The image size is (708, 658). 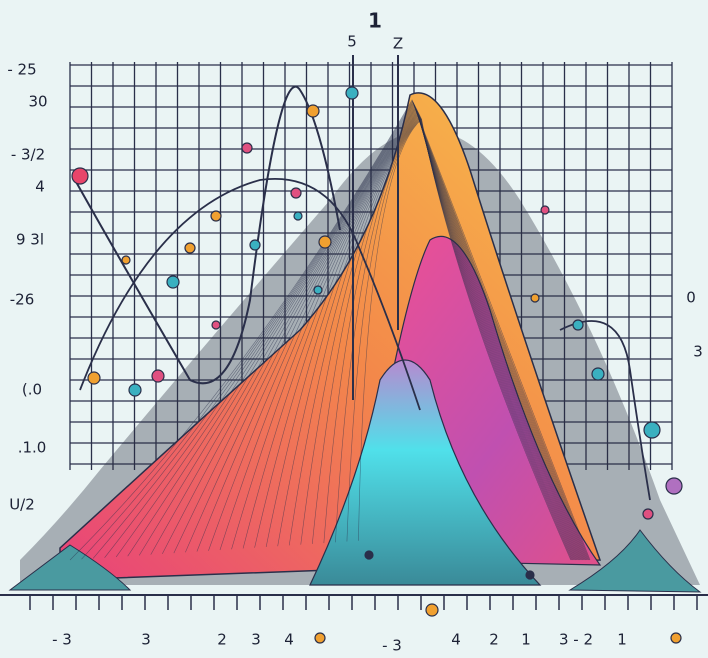 What do you see at coordinates (28, 155) in the screenshot?
I see `left-label: - 3/2` at bounding box center [28, 155].